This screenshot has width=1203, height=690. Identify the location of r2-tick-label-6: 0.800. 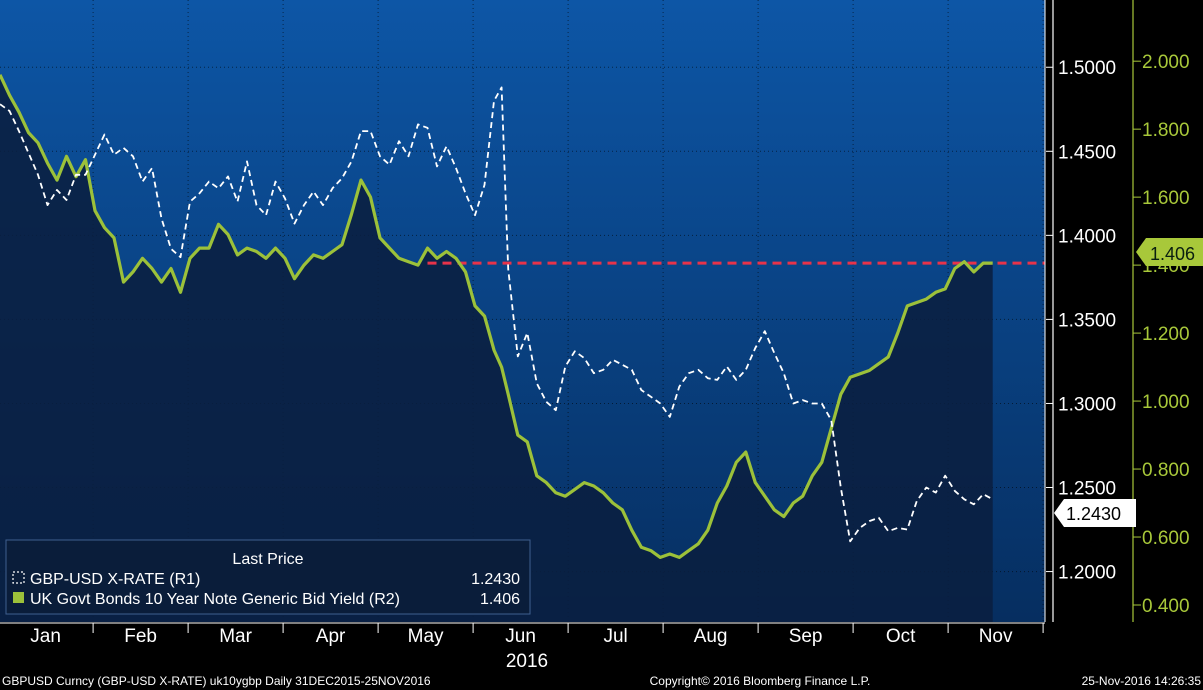
(1166, 470).